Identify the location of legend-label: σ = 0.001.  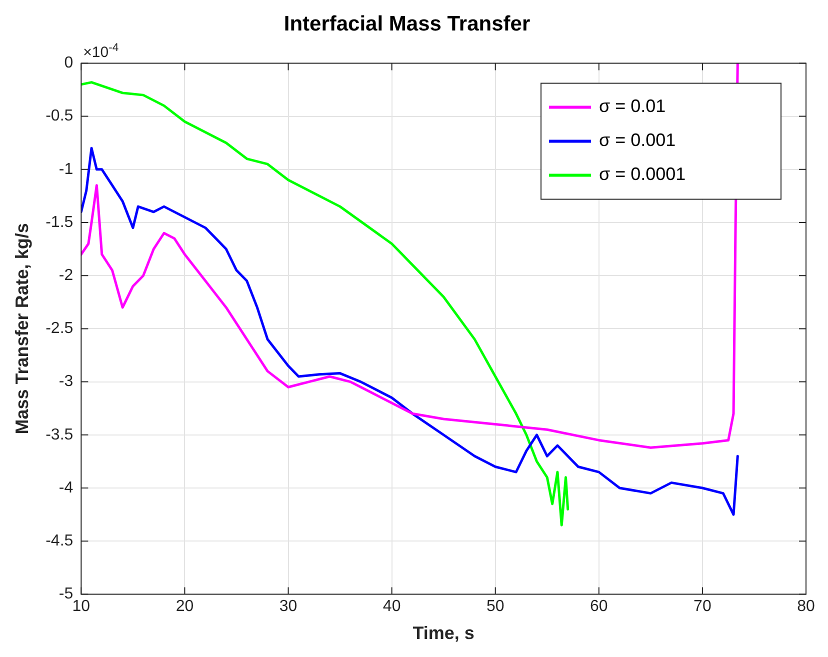
(637, 140).